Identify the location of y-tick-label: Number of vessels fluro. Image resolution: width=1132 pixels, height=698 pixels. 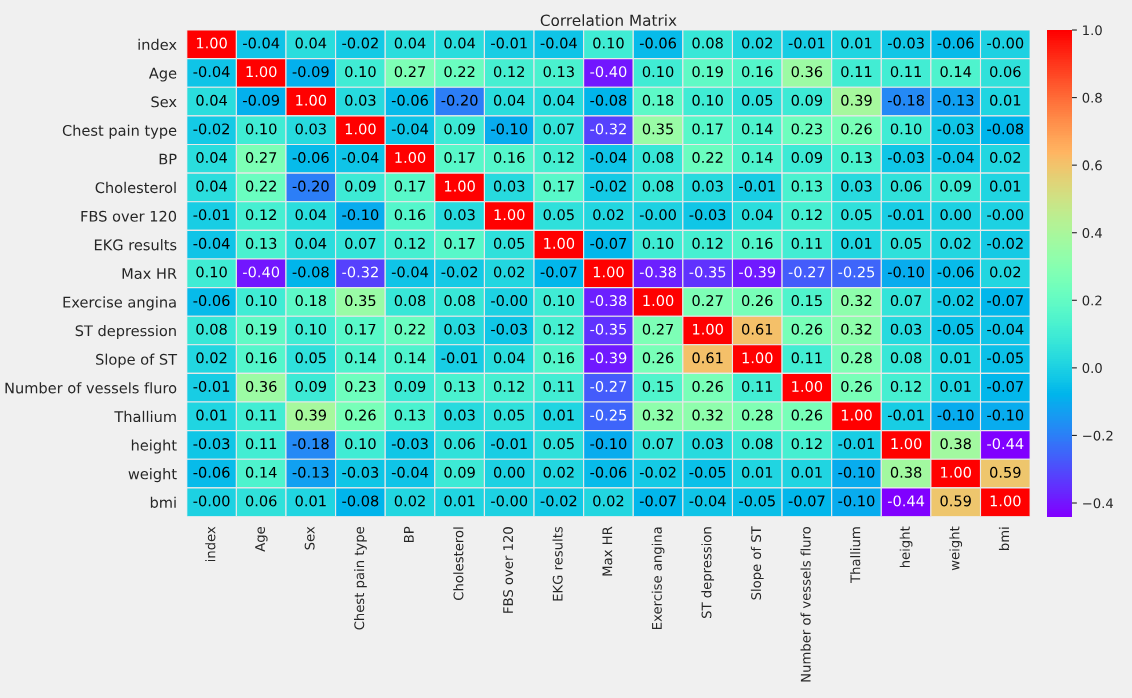
(91, 388).